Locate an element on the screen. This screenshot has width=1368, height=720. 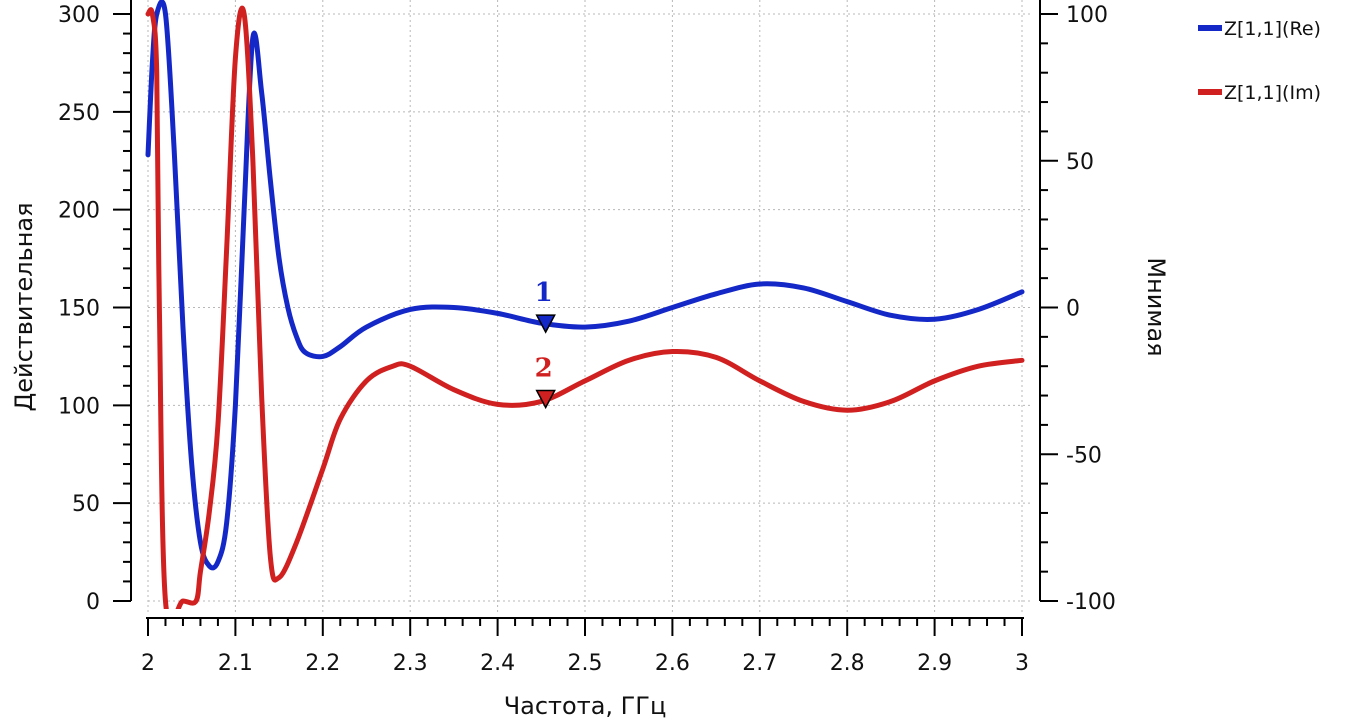
x-tick-label: 2.2 is located at coordinates (322, 663).